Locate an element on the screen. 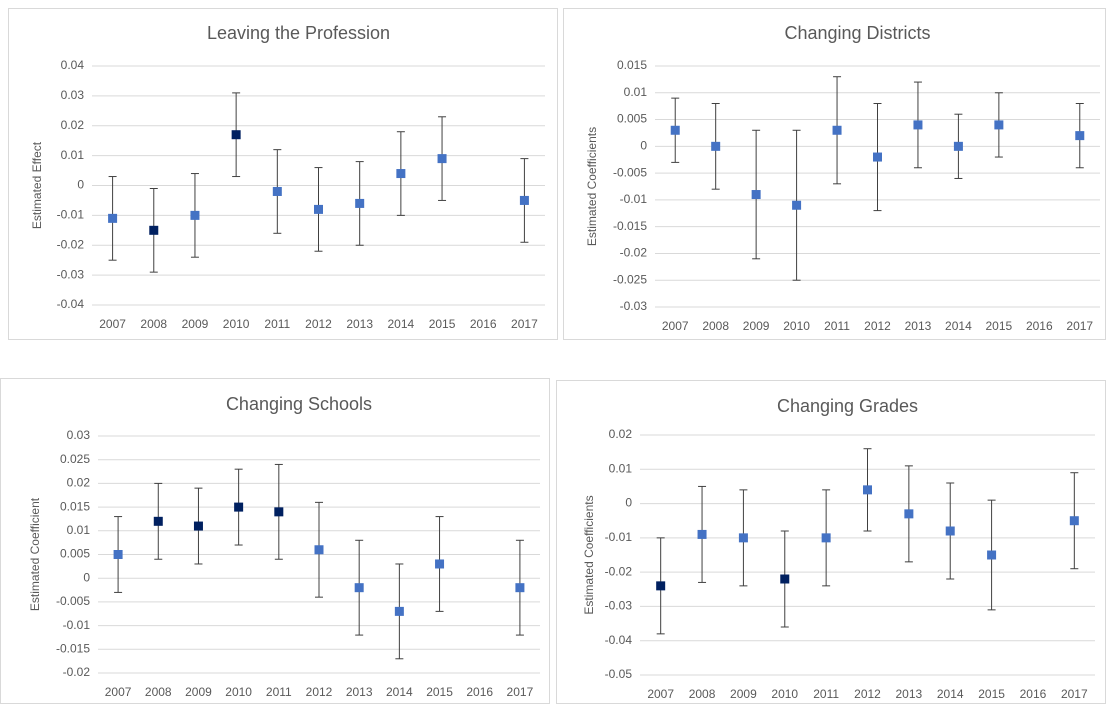 This screenshot has width=1107, height=705. chart-title: Leaving the Profession is located at coordinates (298, 33).